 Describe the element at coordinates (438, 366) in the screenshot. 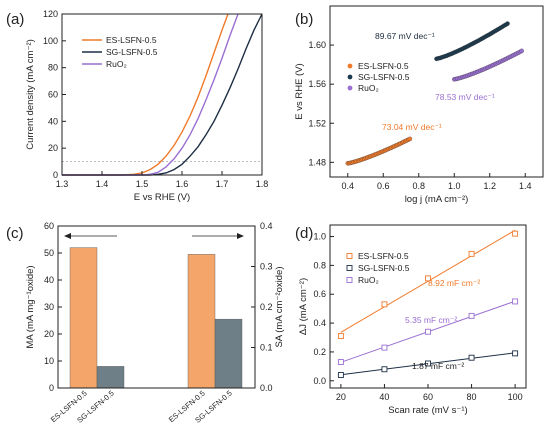

I see `slope-label: 1.87 mF cm⁻²` at that location.